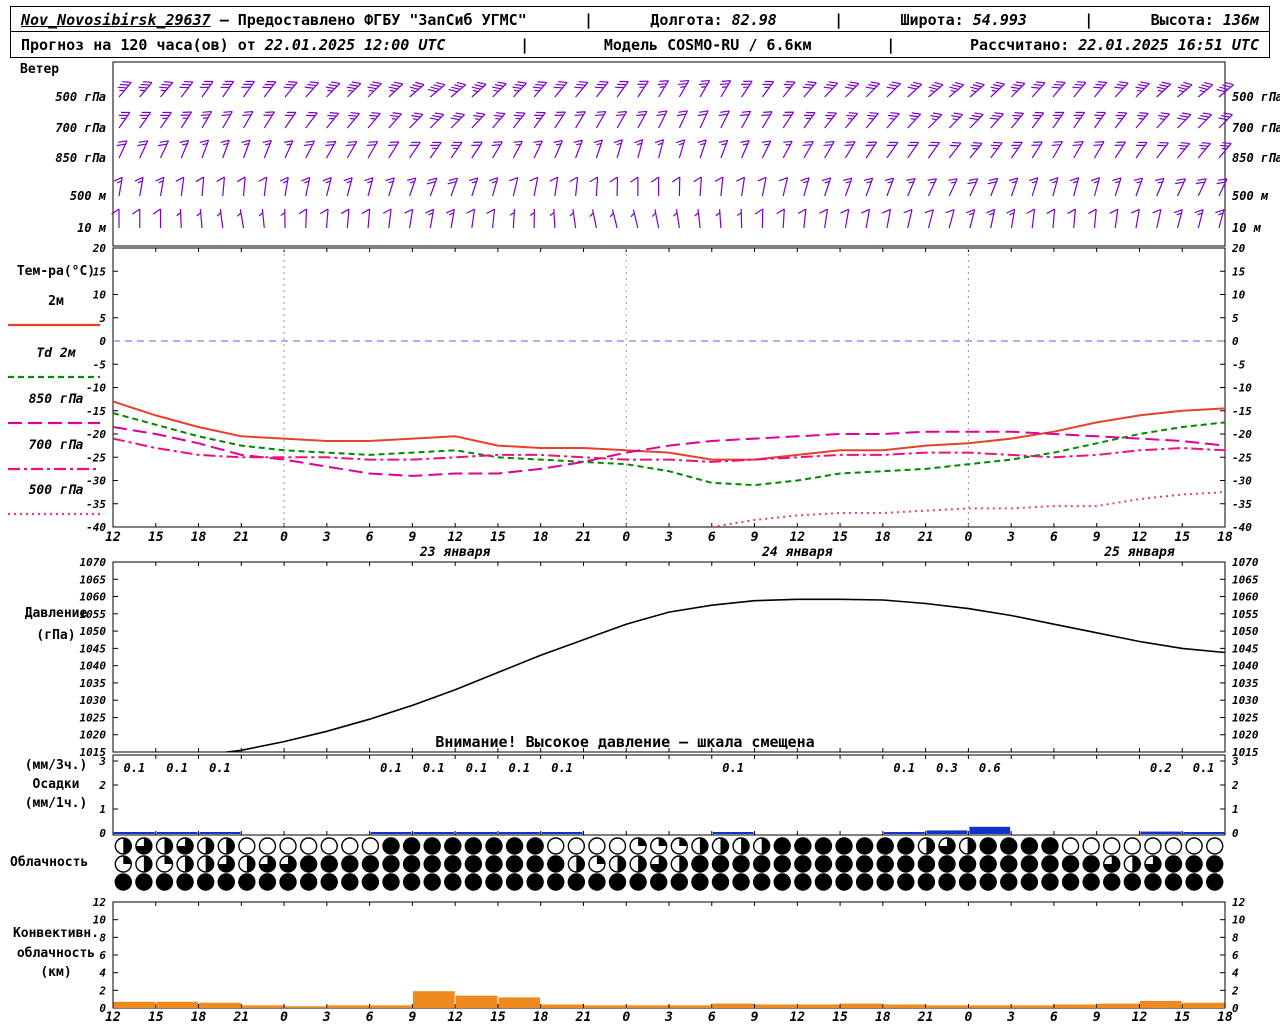  Describe the element at coordinates (669, 999) in the screenshot. I see `convective-bars` at that location.